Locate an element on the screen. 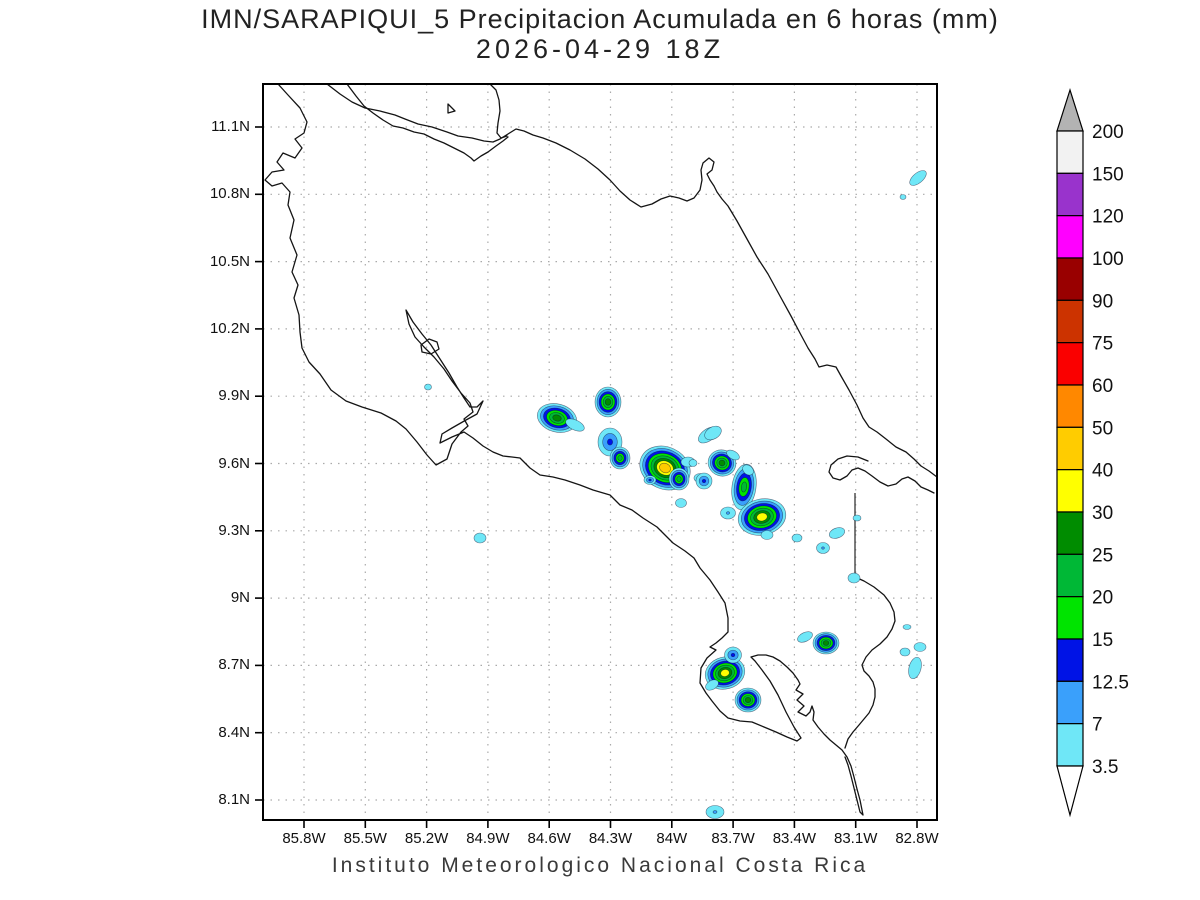 The width and height of the screenshot is (1200, 900). lat-tick-label: 9N is located at coordinates (240, 598).